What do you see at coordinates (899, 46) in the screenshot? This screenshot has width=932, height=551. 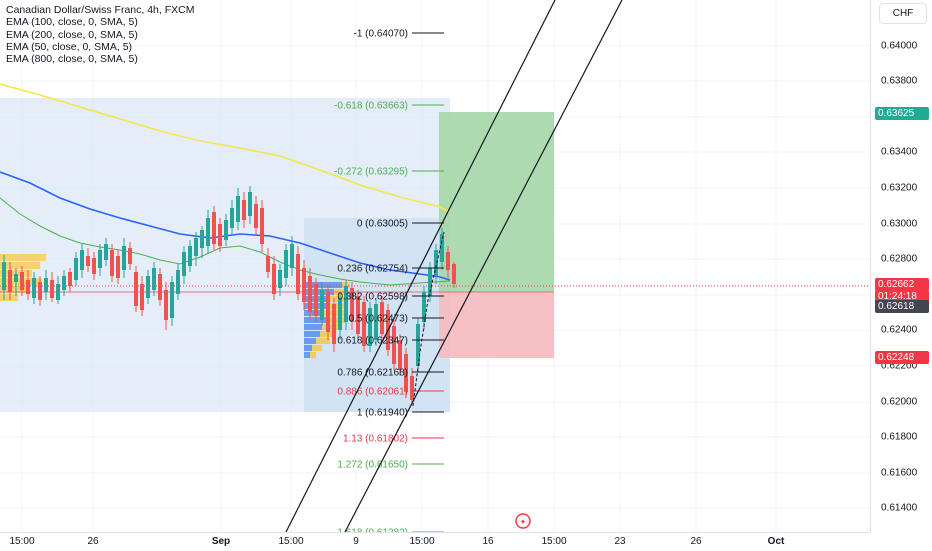 I see `price-tick-label: 0.64000` at bounding box center [899, 46].